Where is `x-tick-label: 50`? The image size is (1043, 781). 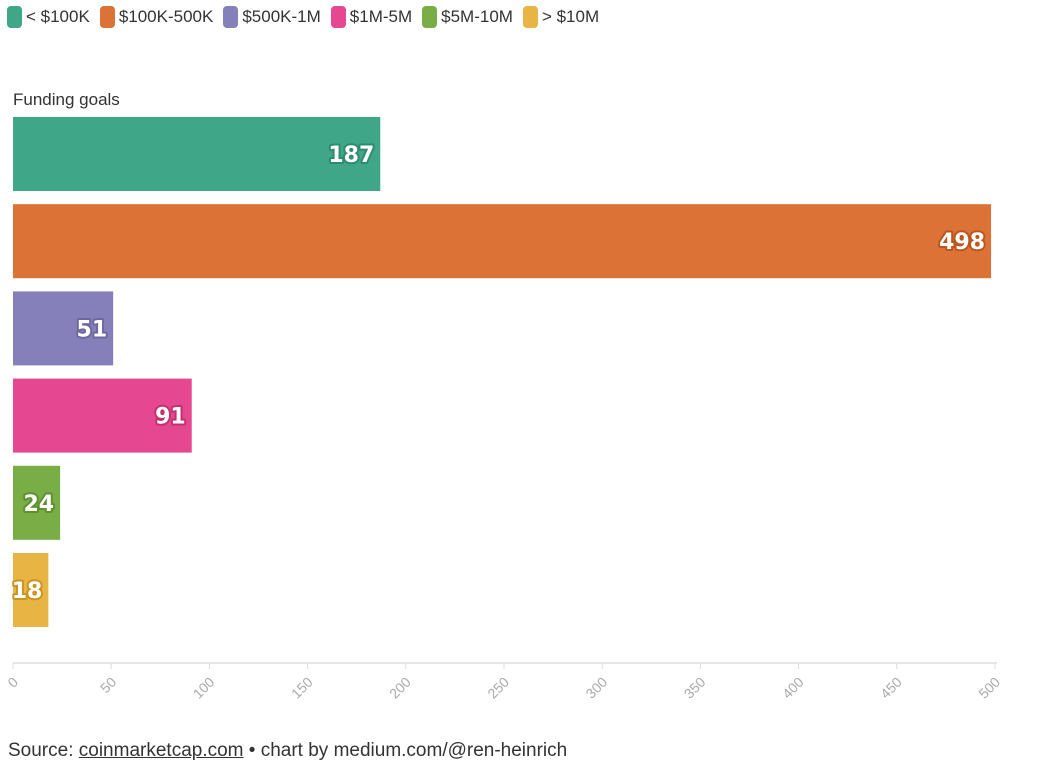
x-tick-label: 50 is located at coordinates (108, 685).